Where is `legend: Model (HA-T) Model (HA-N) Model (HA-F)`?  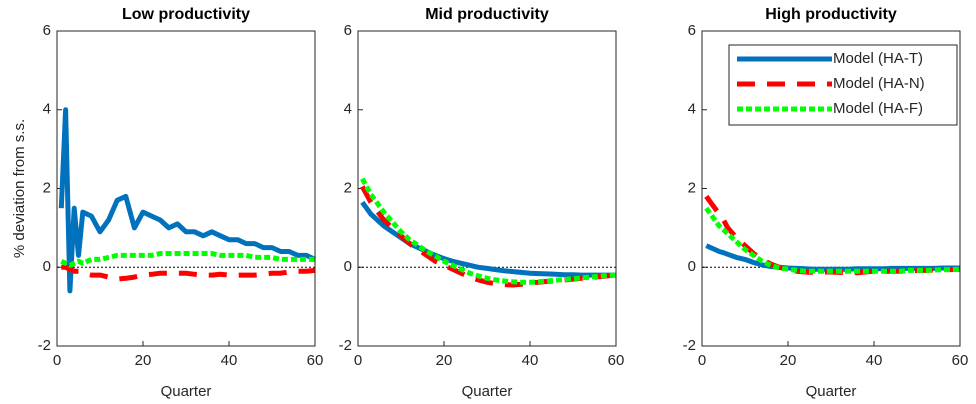
legend: Model (HA-T) Model (HA-N) Model (HA-F) is located at coordinates (843, 85).